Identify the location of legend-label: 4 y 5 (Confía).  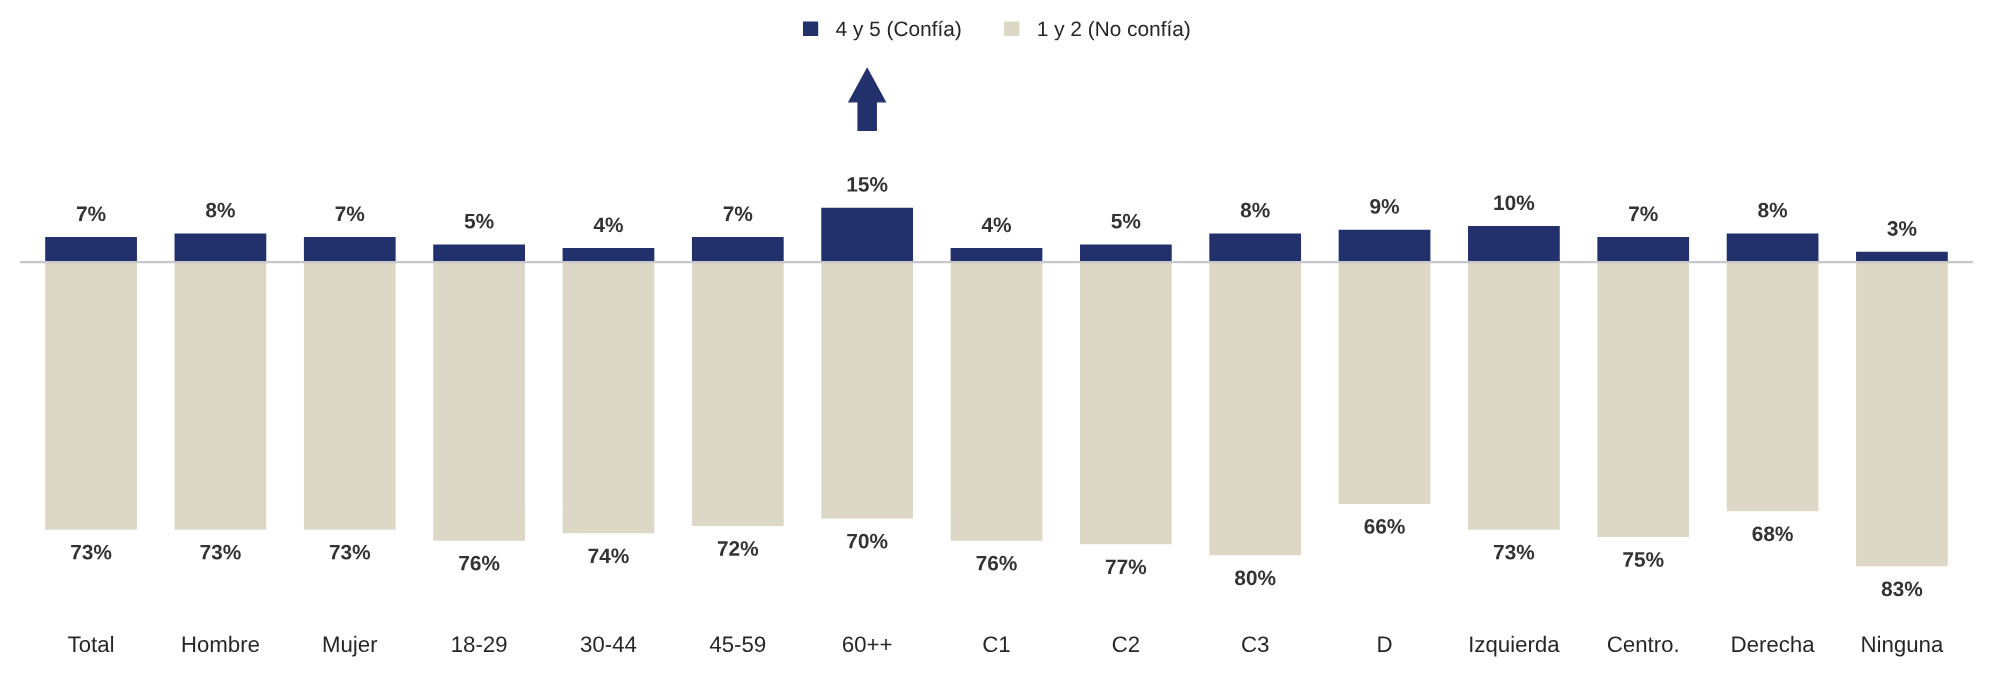
(898, 30).